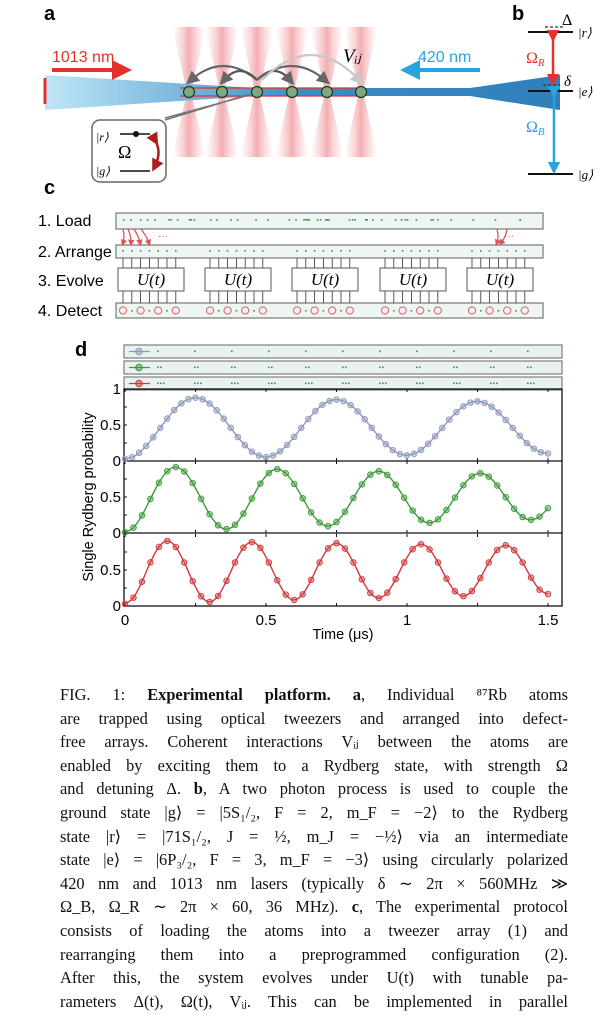 The height and width of the screenshot is (1024, 600). I want to click on y-tick-label: 0.5, so click(110, 497).